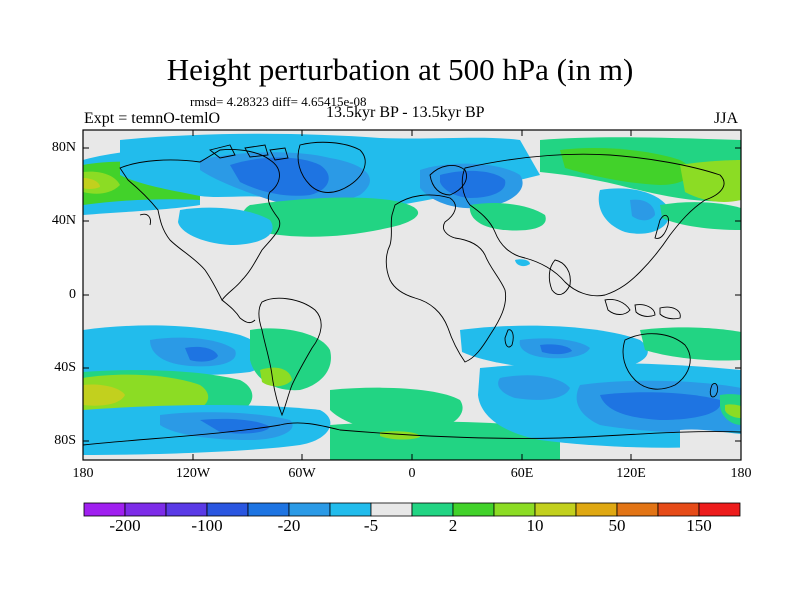 The height and width of the screenshot is (600, 800). Describe the element at coordinates (193, 473) in the screenshot. I see `lon-label-120w: 120W` at that location.